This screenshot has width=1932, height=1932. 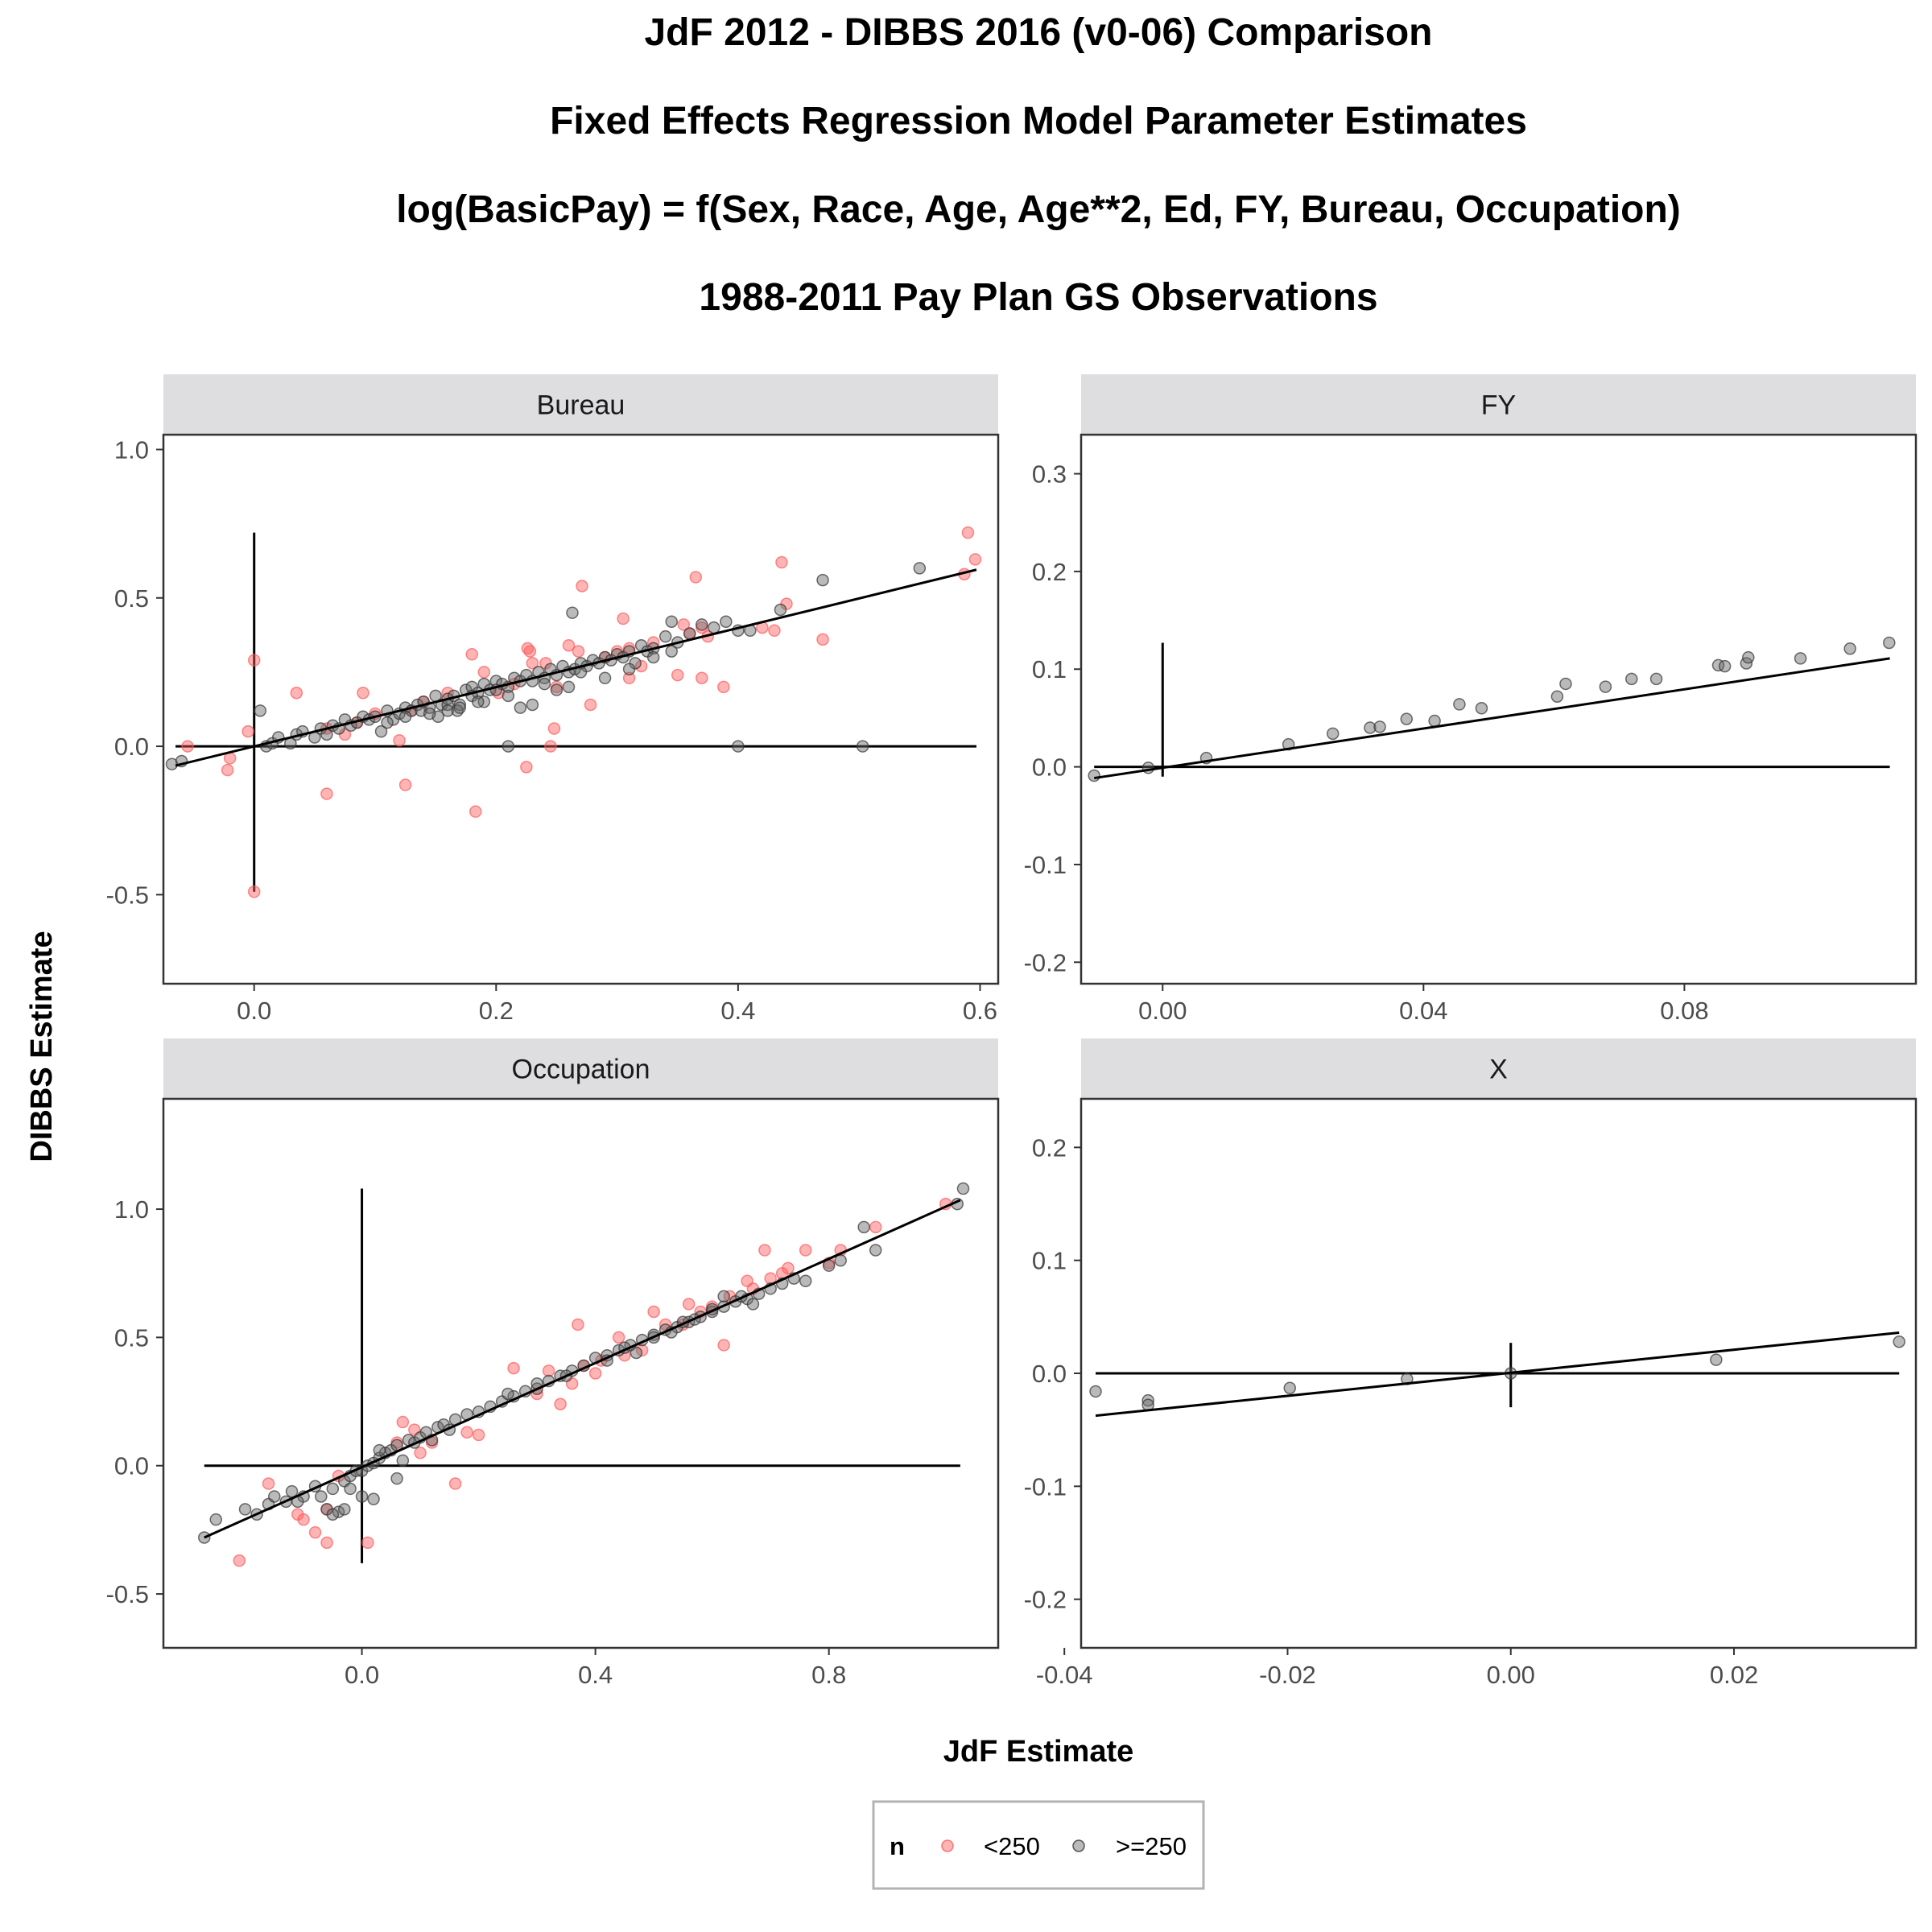 I want to click on series-ge250, so click(x=1497, y=1373).